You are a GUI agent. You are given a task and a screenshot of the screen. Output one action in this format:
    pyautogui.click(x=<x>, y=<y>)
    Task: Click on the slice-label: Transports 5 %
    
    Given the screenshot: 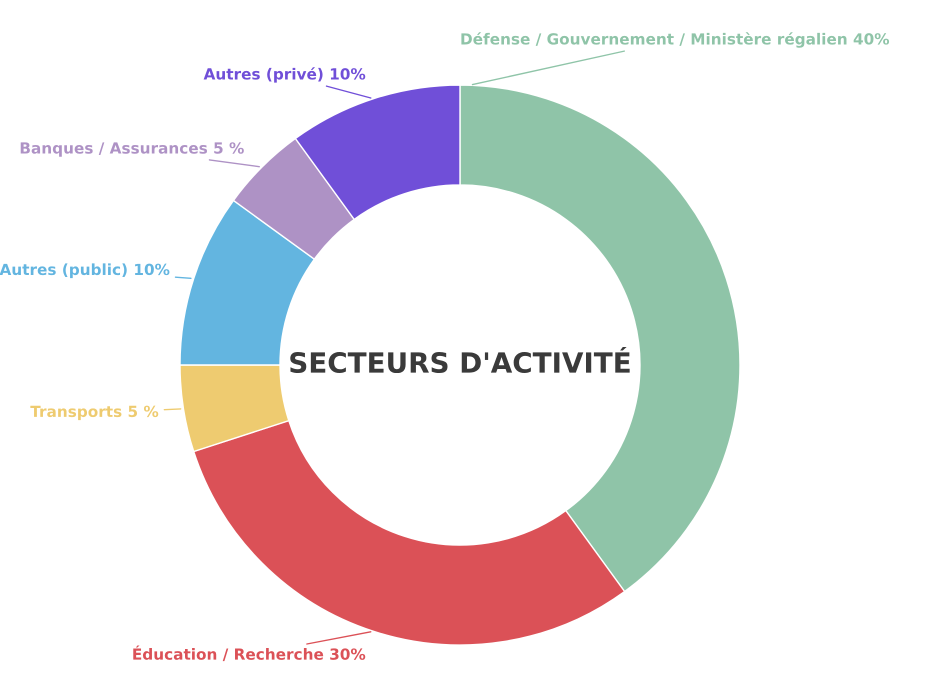 What is the action you would take?
    pyautogui.click(x=94, y=413)
    